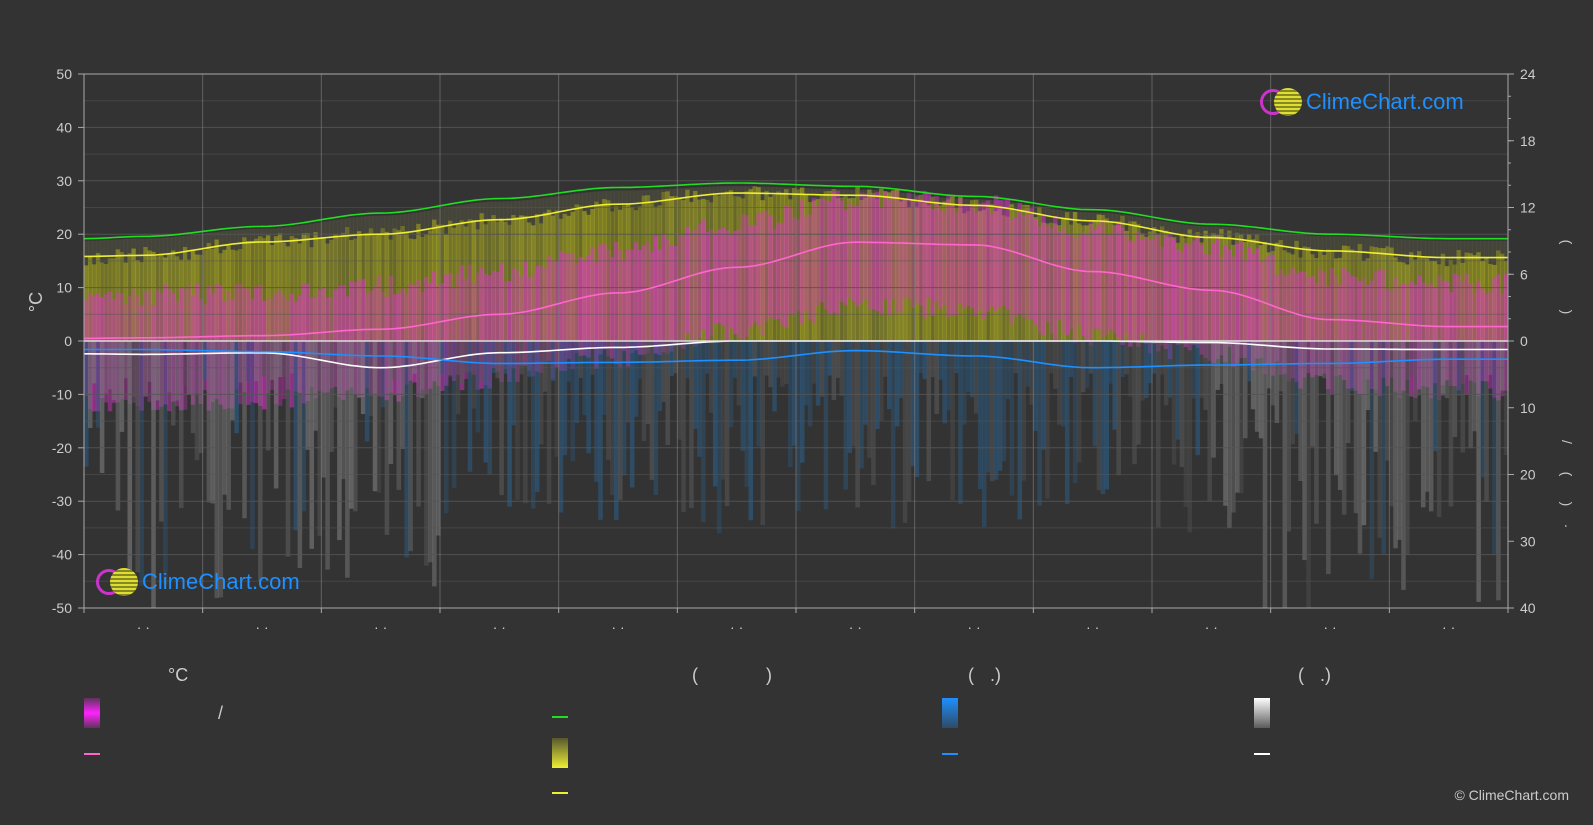 The image size is (1593, 825). What do you see at coordinates (1524, 274) in the screenshot?
I see `right-top-tick-label: 6` at bounding box center [1524, 274].